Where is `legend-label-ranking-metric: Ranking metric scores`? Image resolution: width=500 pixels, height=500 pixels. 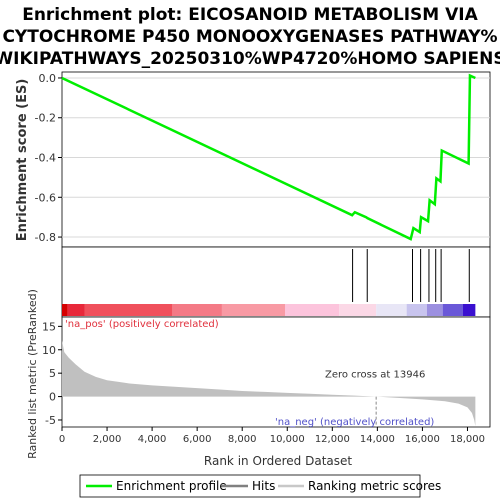
legend-label-ranking-metric: Ranking metric scores is located at coordinates (374, 486).